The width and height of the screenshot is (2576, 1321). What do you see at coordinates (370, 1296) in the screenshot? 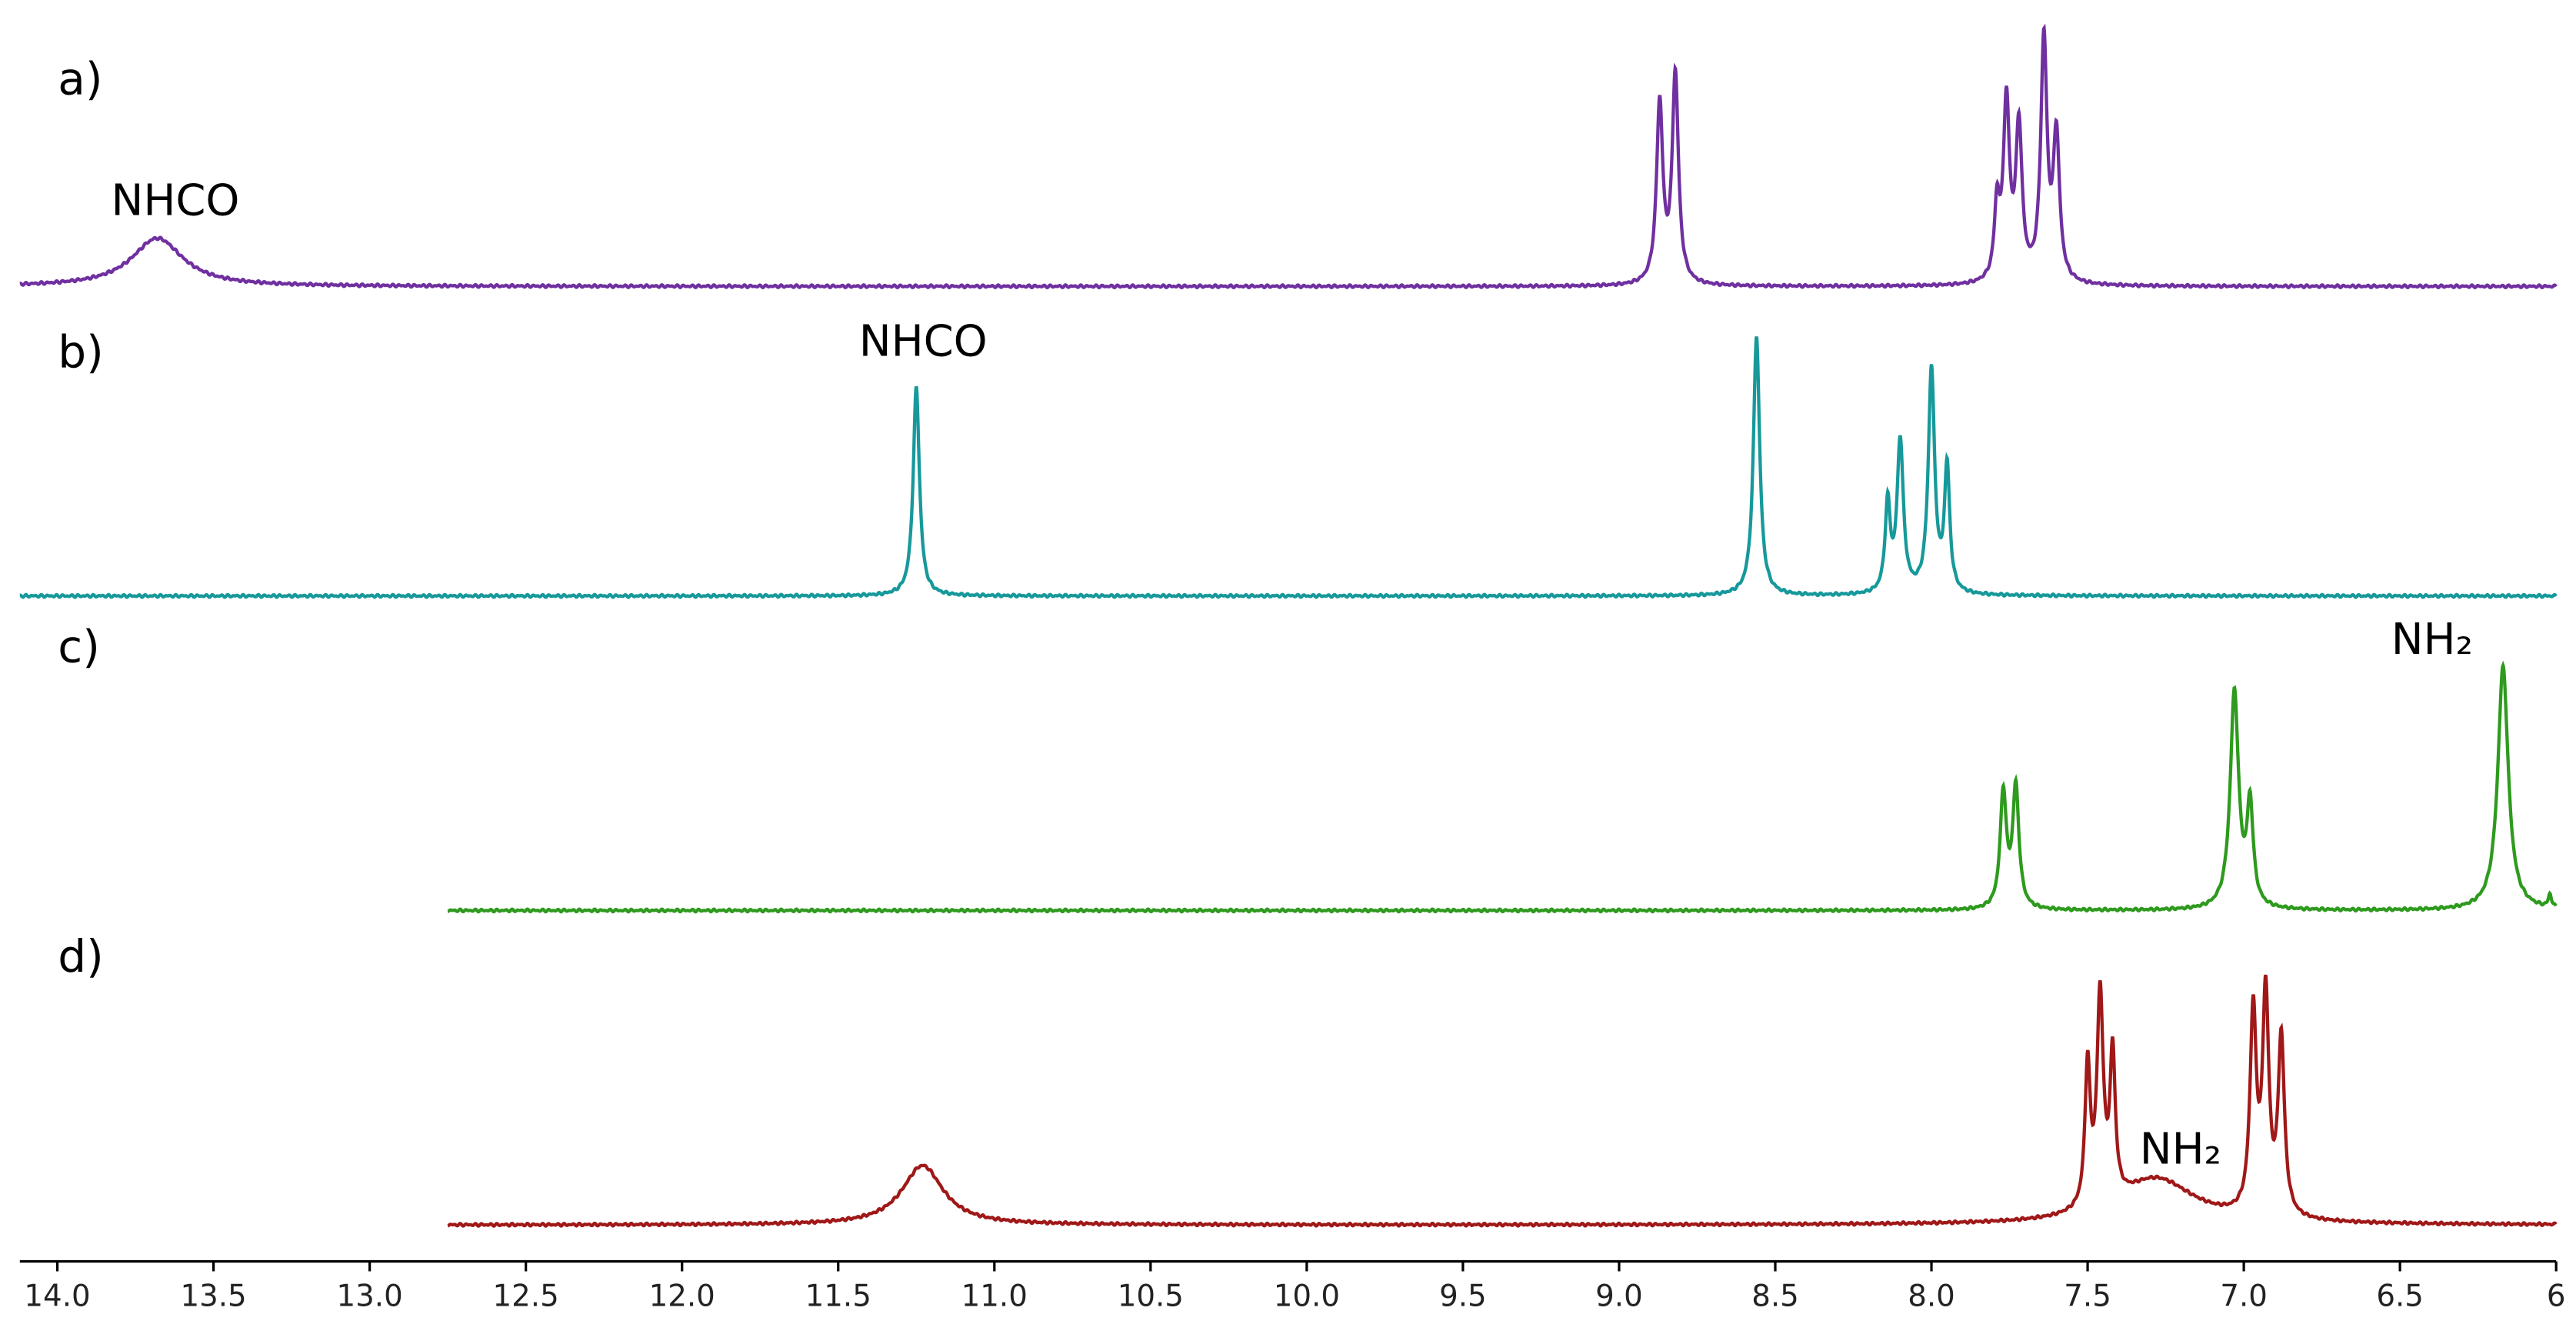
I see `x-tick-label: 13.0` at bounding box center [370, 1296].